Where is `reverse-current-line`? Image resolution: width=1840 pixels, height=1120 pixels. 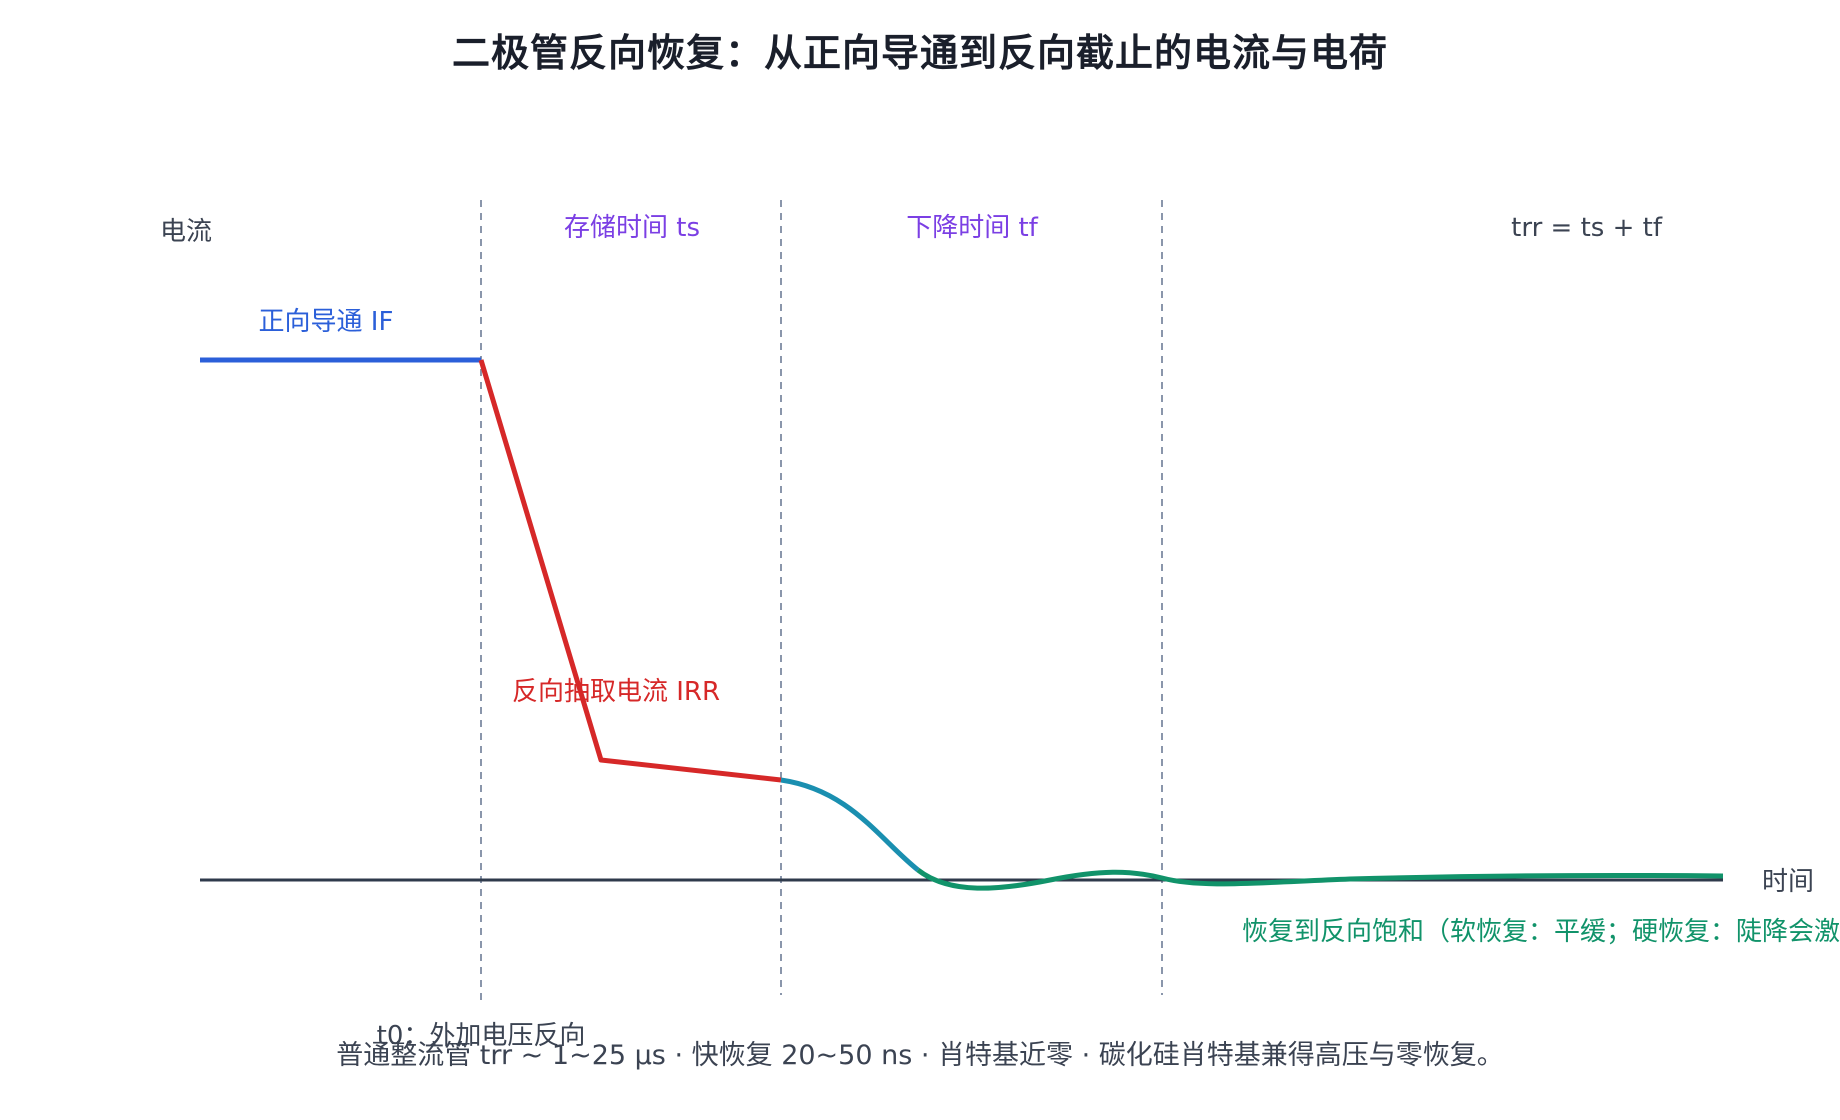
reverse-current-line is located at coordinates (630, 571).